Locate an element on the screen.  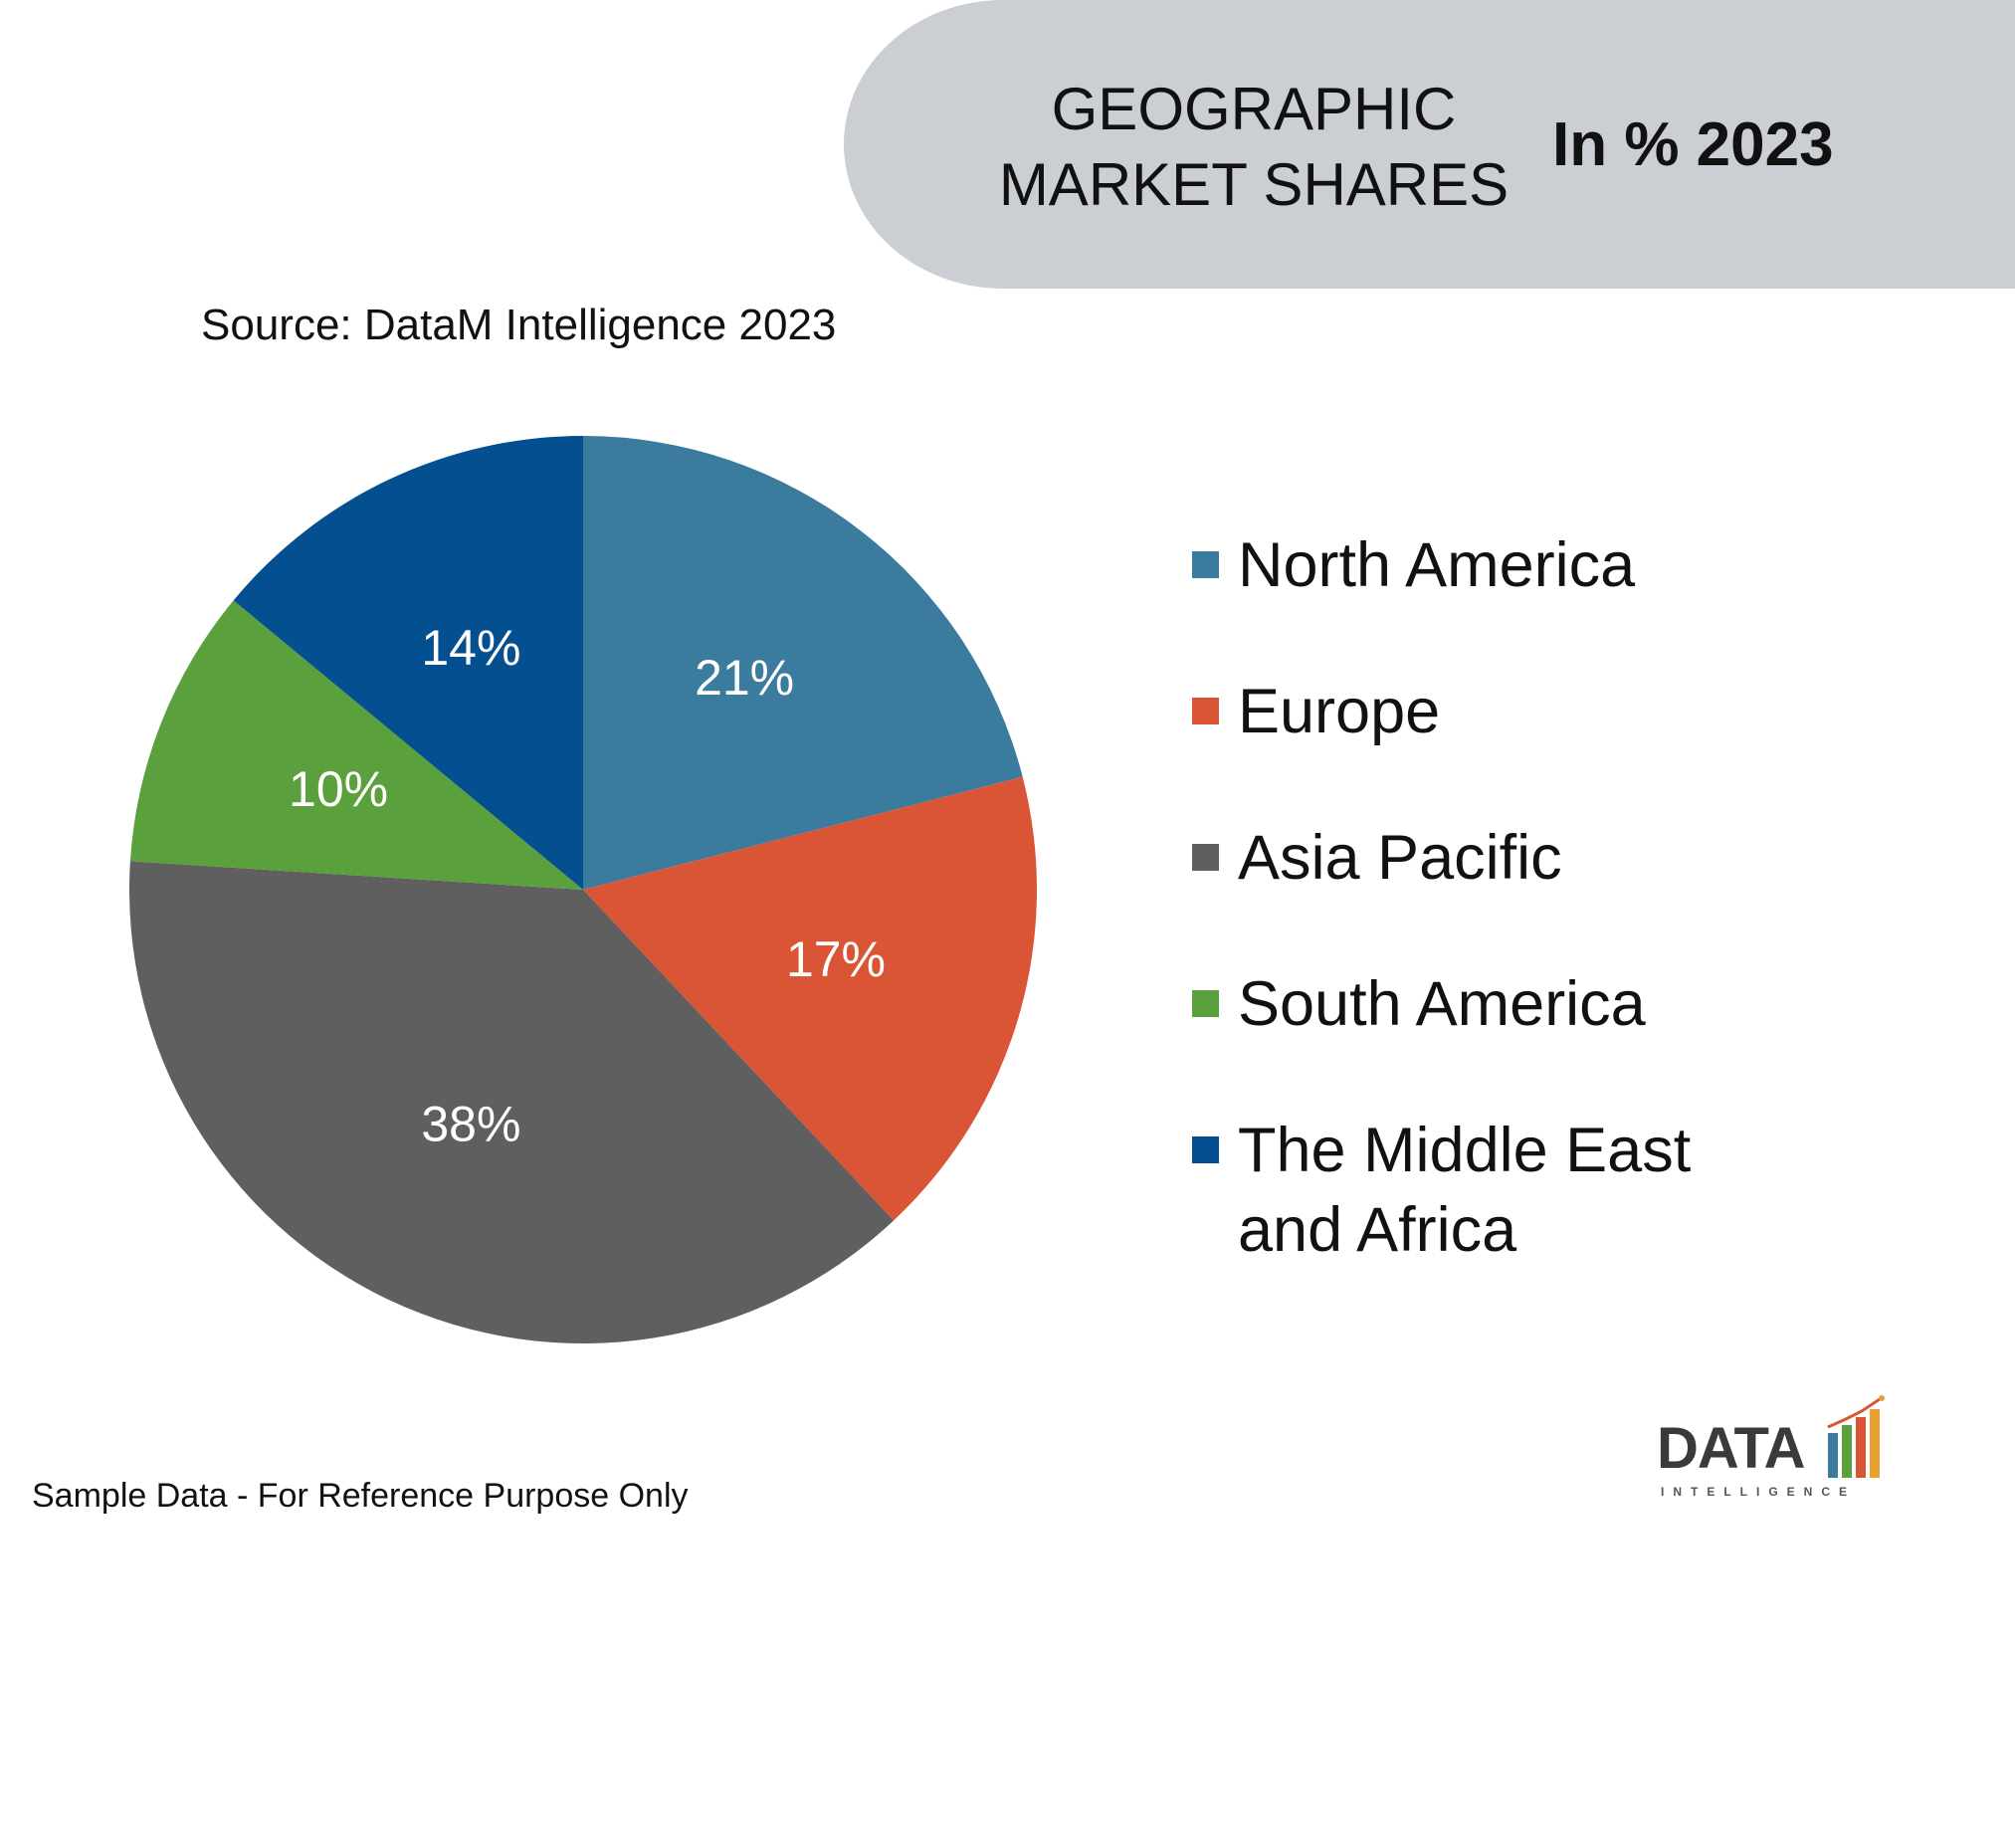
data-label-south-america: 10% is located at coordinates (338, 789).